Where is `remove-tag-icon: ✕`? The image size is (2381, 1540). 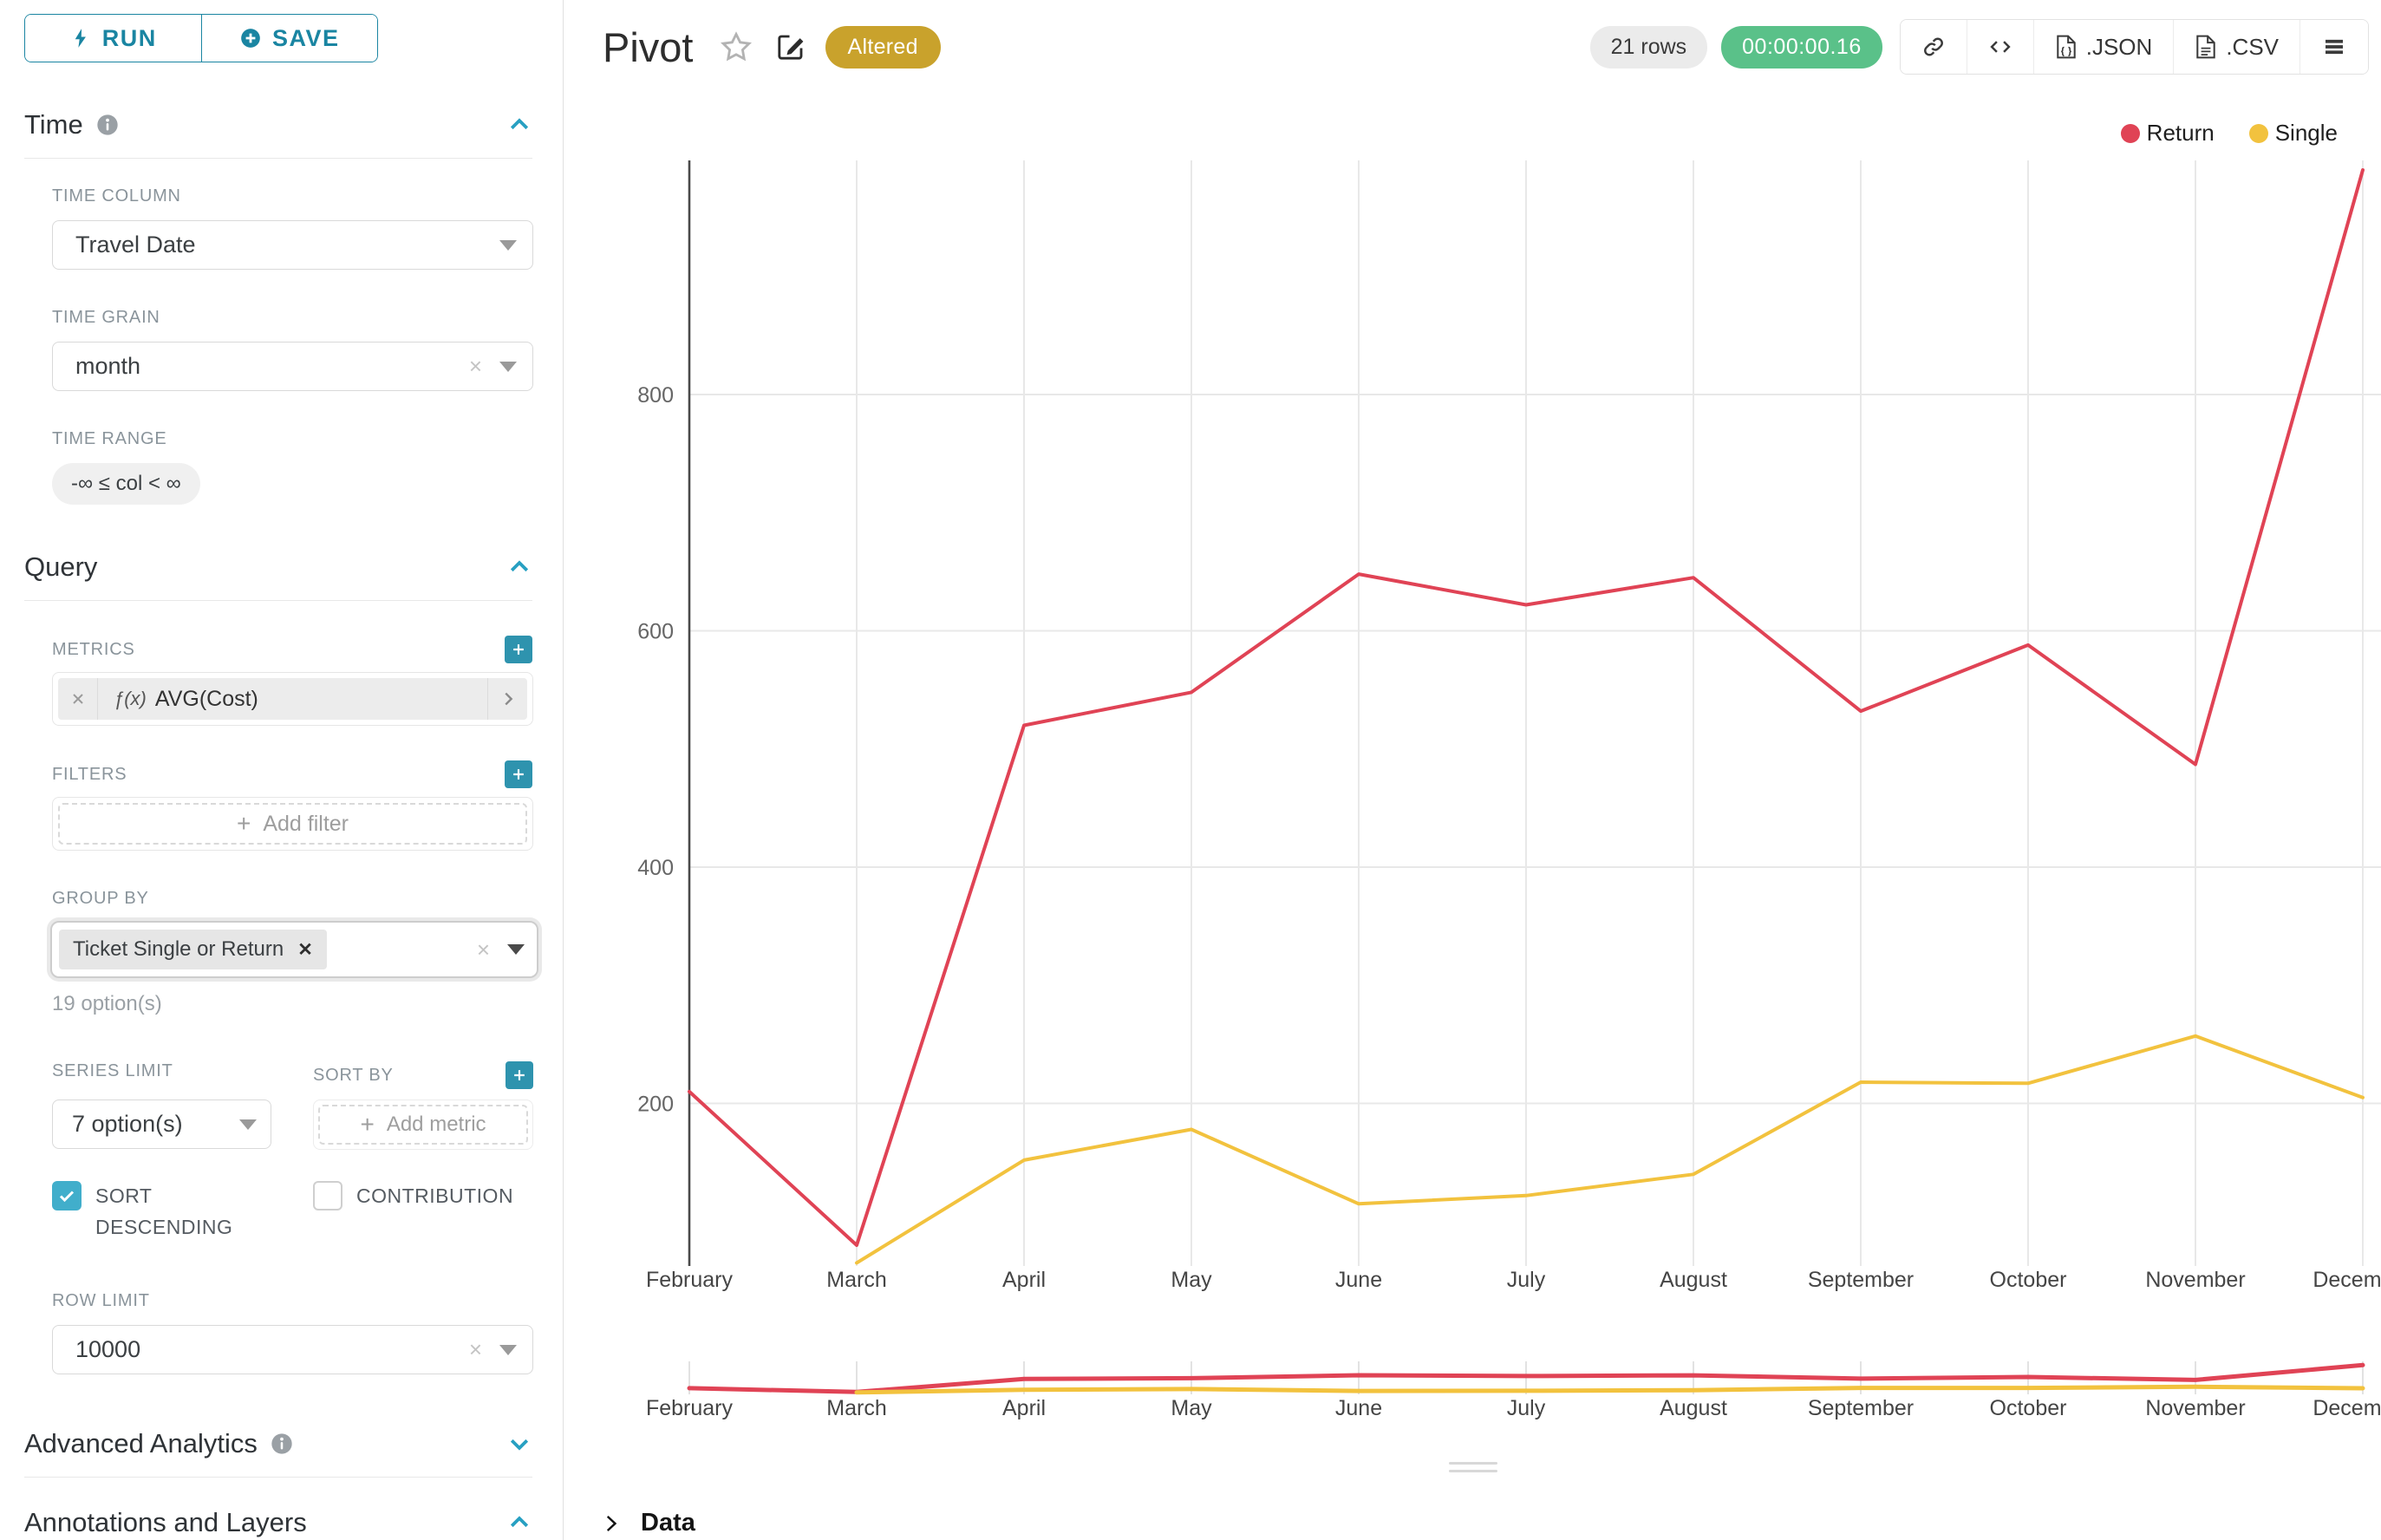 remove-tag-icon: ✕ is located at coordinates (305, 949).